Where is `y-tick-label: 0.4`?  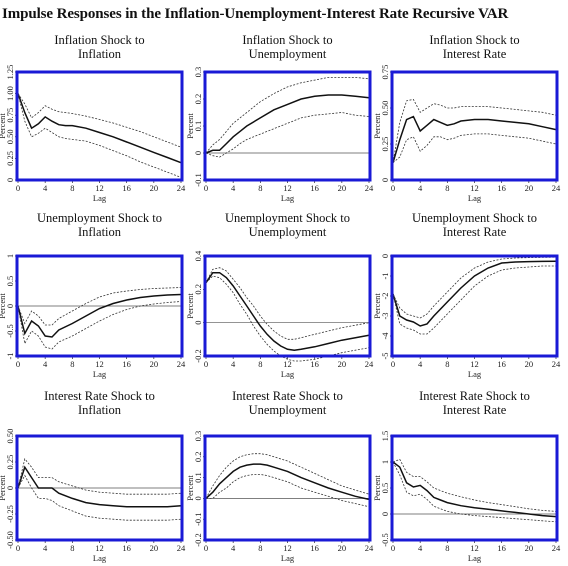 y-tick-label: 0.4 is located at coordinates (198, 255).